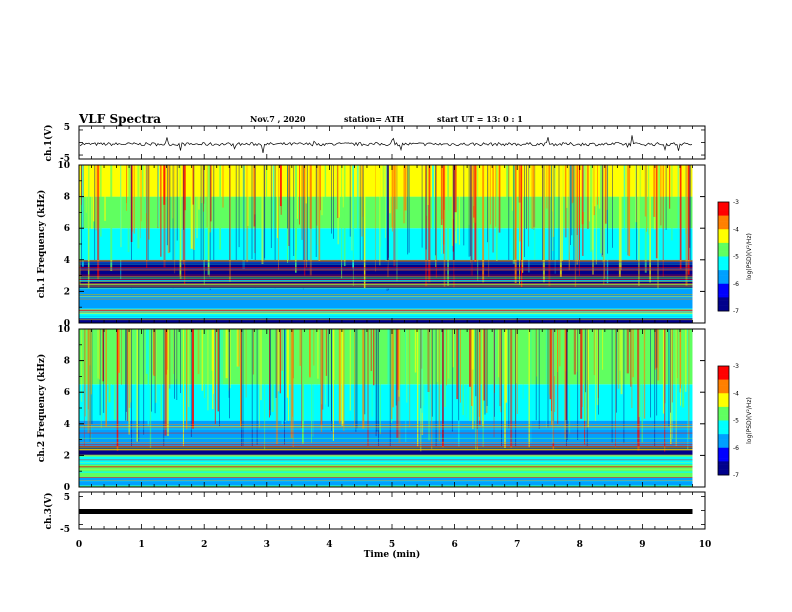 The height and width of the screenshot is (612, 792). I want to click on x-axis-tick-label: 6, so click(454, 545).